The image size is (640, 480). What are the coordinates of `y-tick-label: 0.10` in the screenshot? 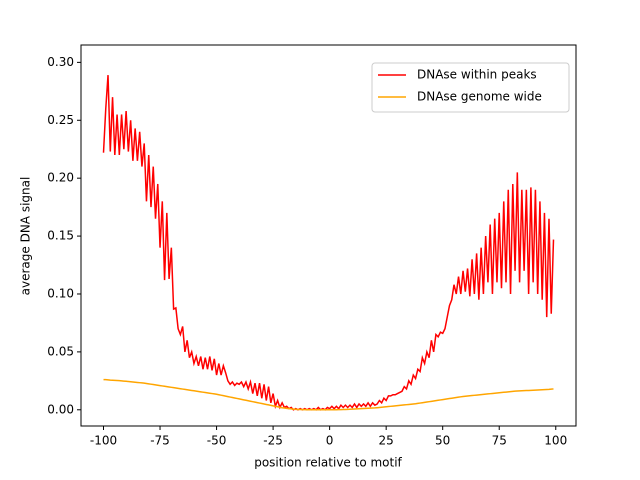 It's located at (60, 293).